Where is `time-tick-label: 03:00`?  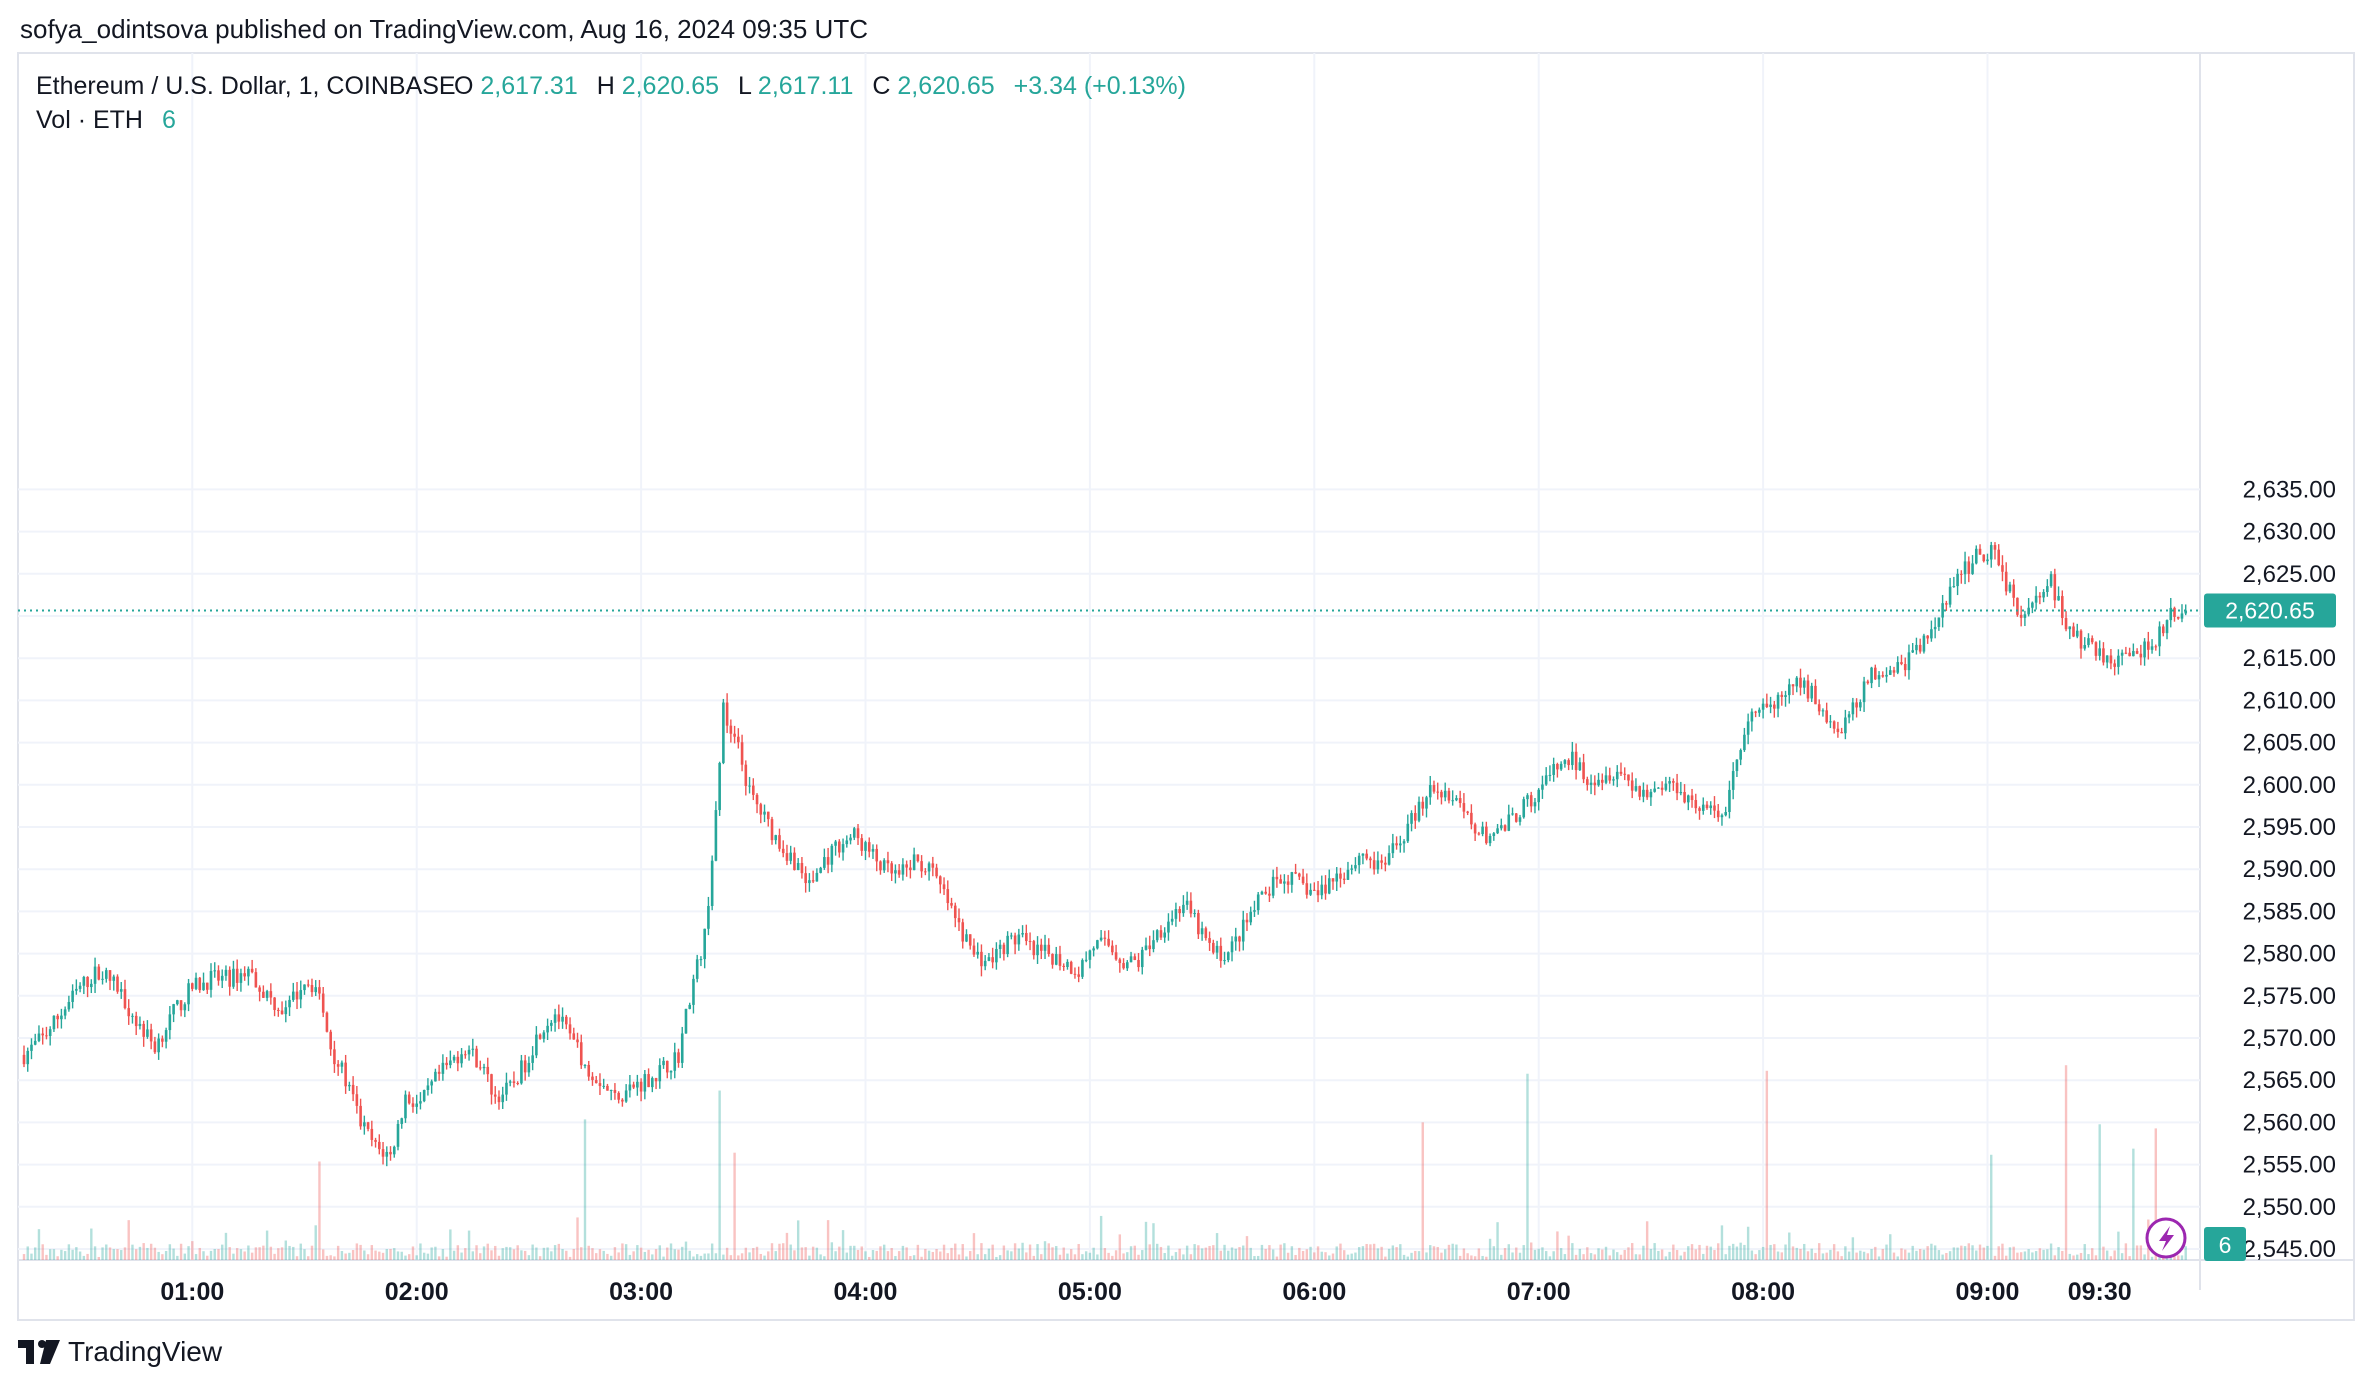
time-tick-label: 03:00 is located at coordinates (641, 1292).